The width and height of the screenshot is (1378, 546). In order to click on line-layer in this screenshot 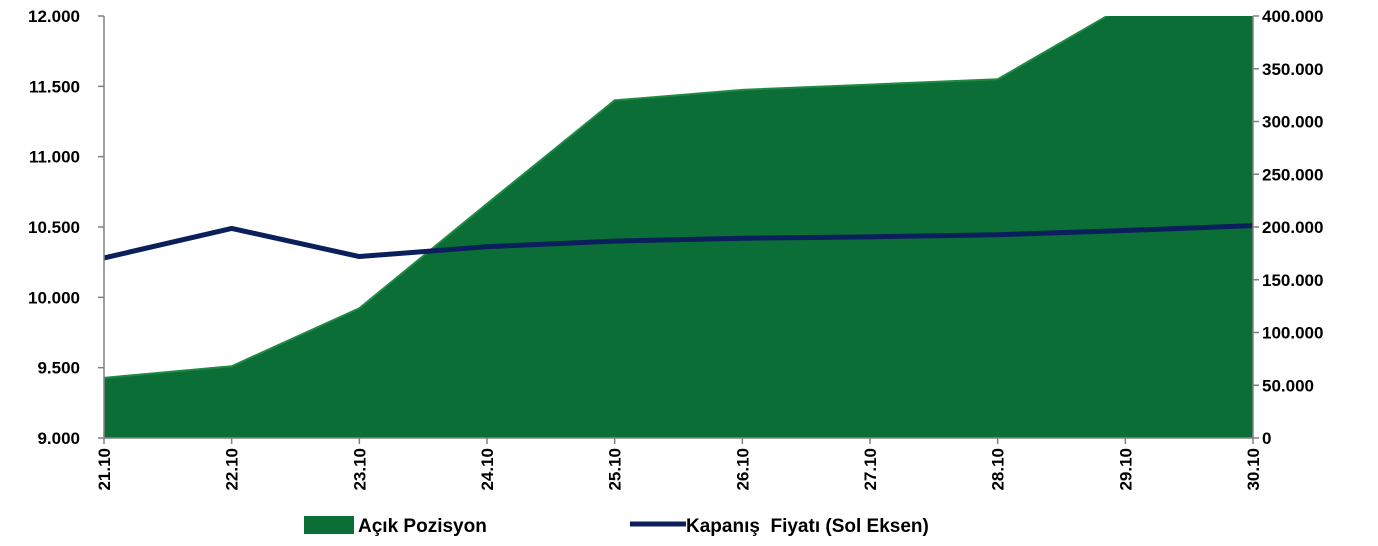, I will do `click(678, 242)`.